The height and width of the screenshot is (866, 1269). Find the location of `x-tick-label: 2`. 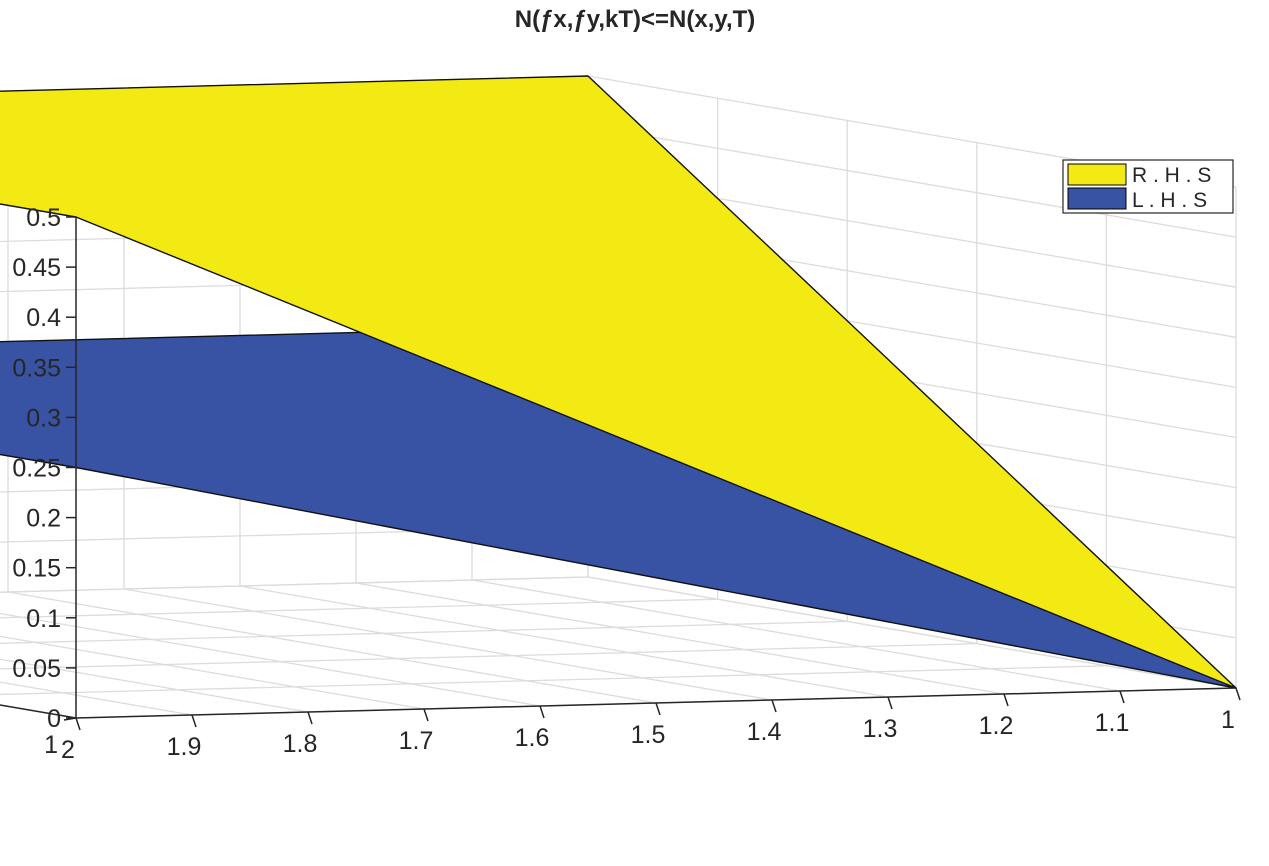

x-tick-label: 2 is located at coordinates (68, 750).